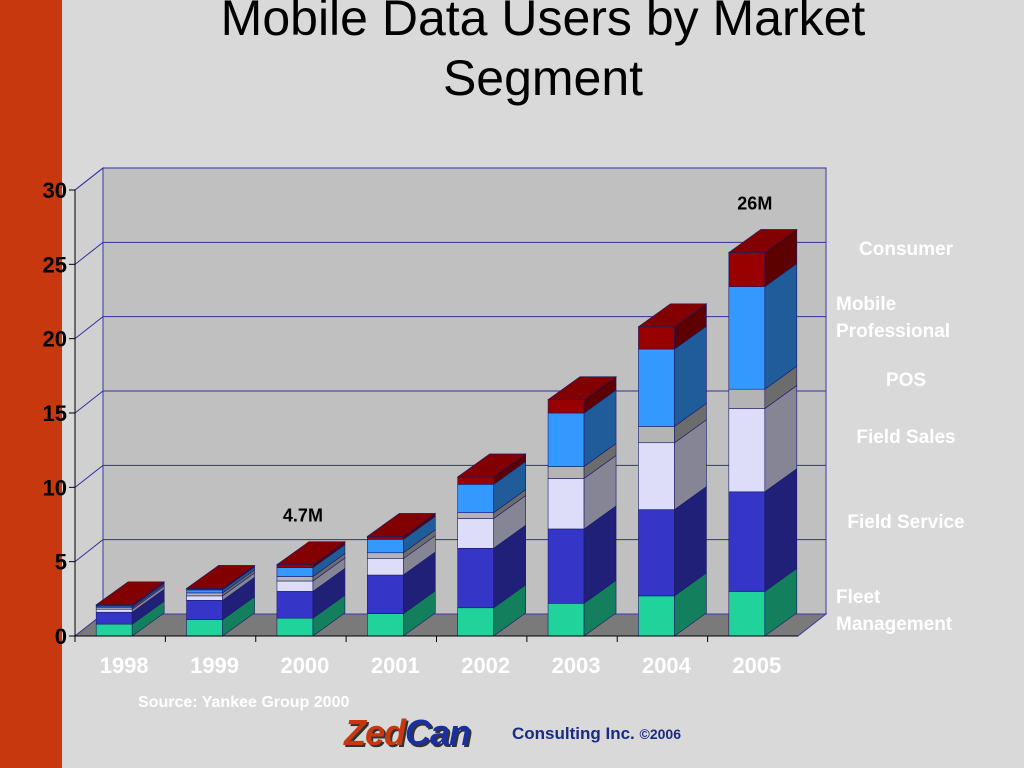  I want to click on copyright-text: ©2006, so click(660, 734).